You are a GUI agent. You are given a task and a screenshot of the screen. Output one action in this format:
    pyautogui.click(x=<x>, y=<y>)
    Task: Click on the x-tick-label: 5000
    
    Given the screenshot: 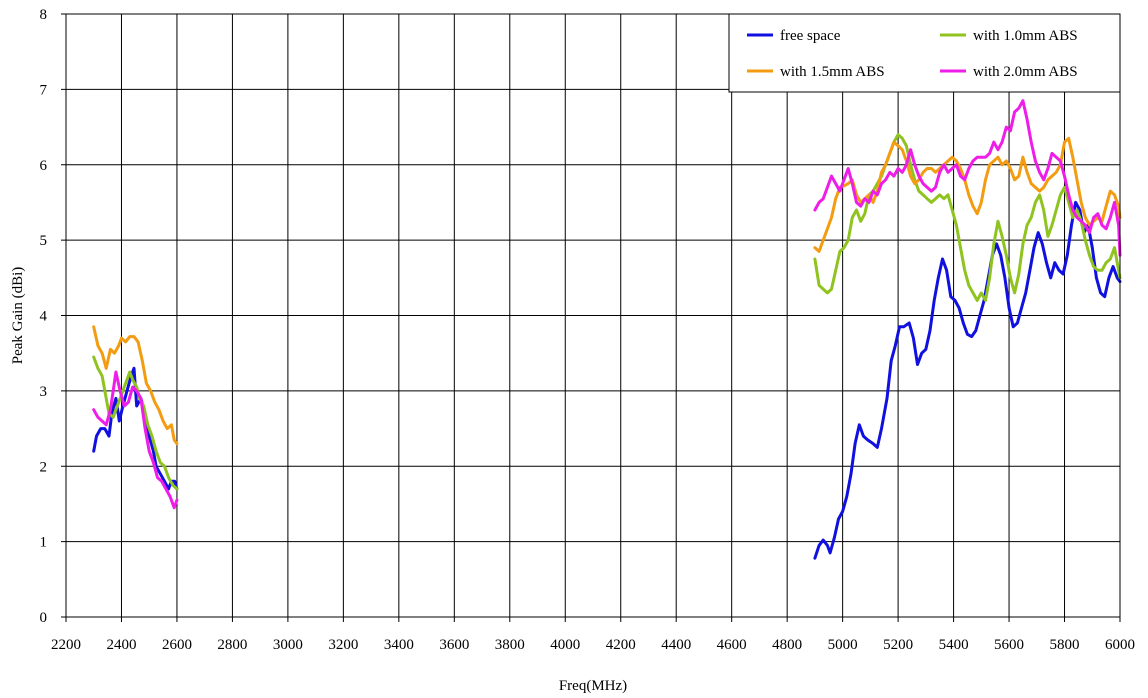 What is the action you would take?
    pyautogui.click(x=843, y=645)
    